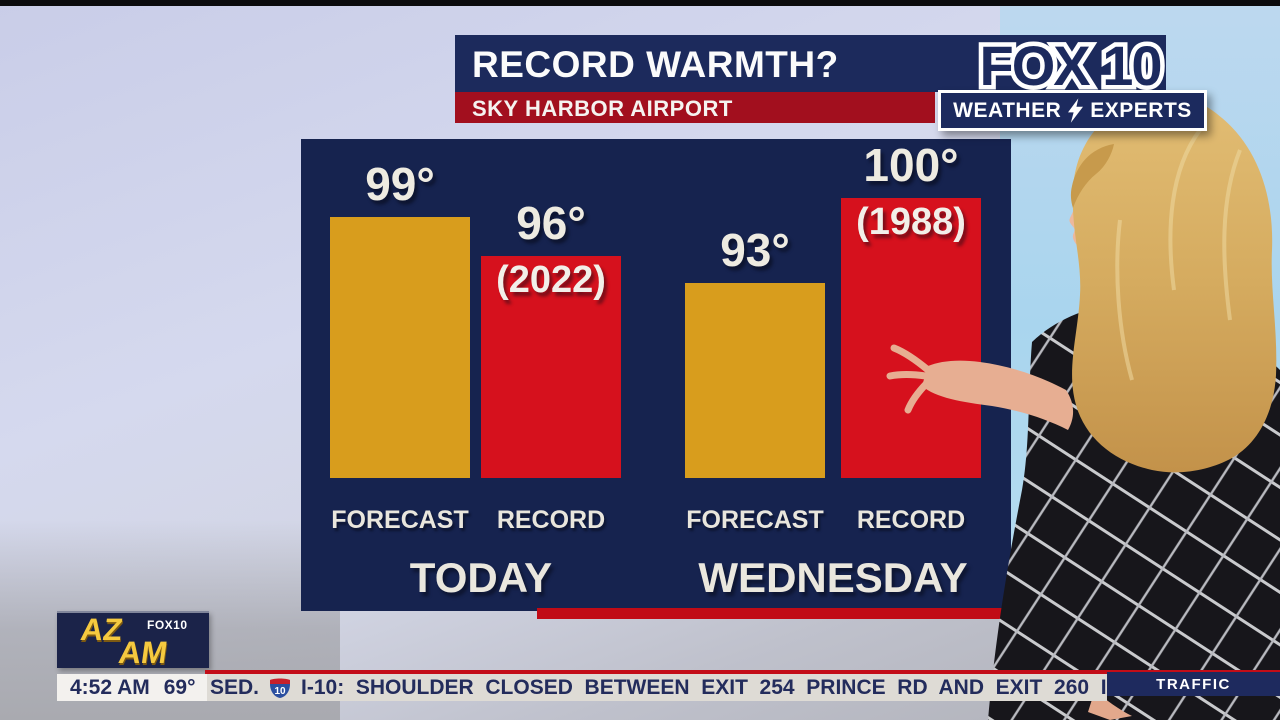 The image size is (1280, 720). Describe the element at coordinates (1178, 254) in the screenshot. I see `presenter-hair-highlights` at that location.